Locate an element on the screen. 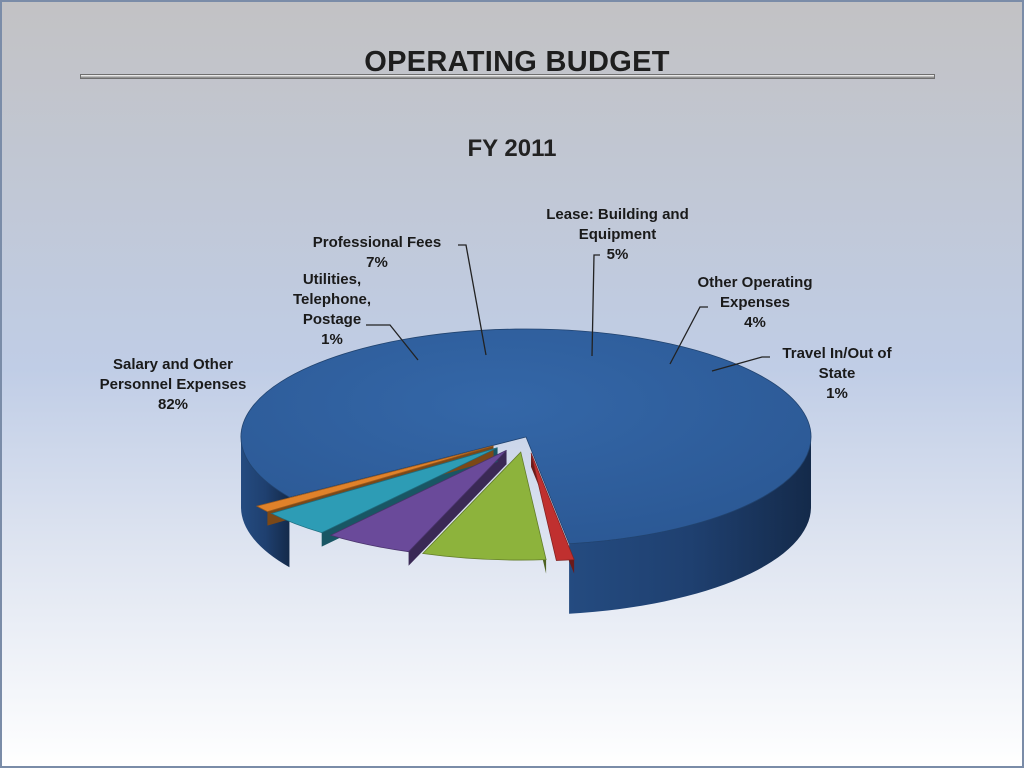  pie-side-salary is located at coordinates (265, 502).